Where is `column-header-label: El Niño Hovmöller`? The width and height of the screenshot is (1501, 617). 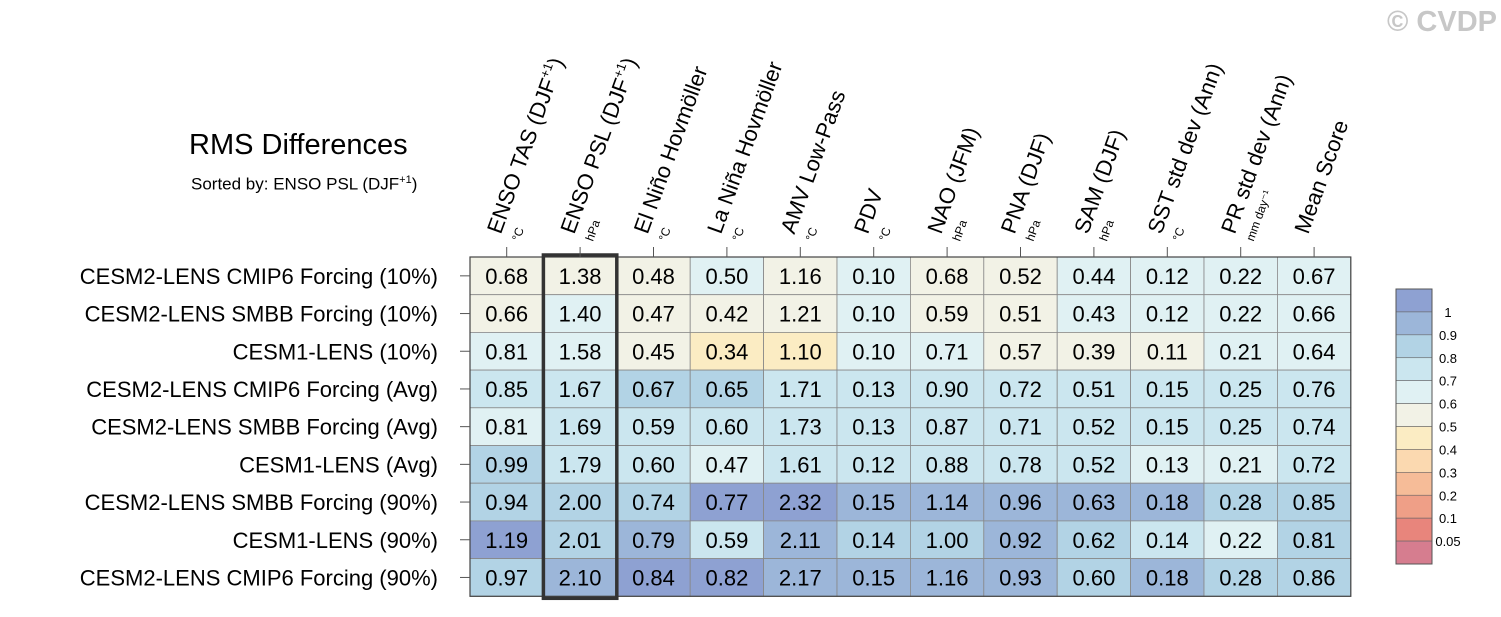
column-header-label: El Niño Hovmöller is located at coordinates (671, 150).